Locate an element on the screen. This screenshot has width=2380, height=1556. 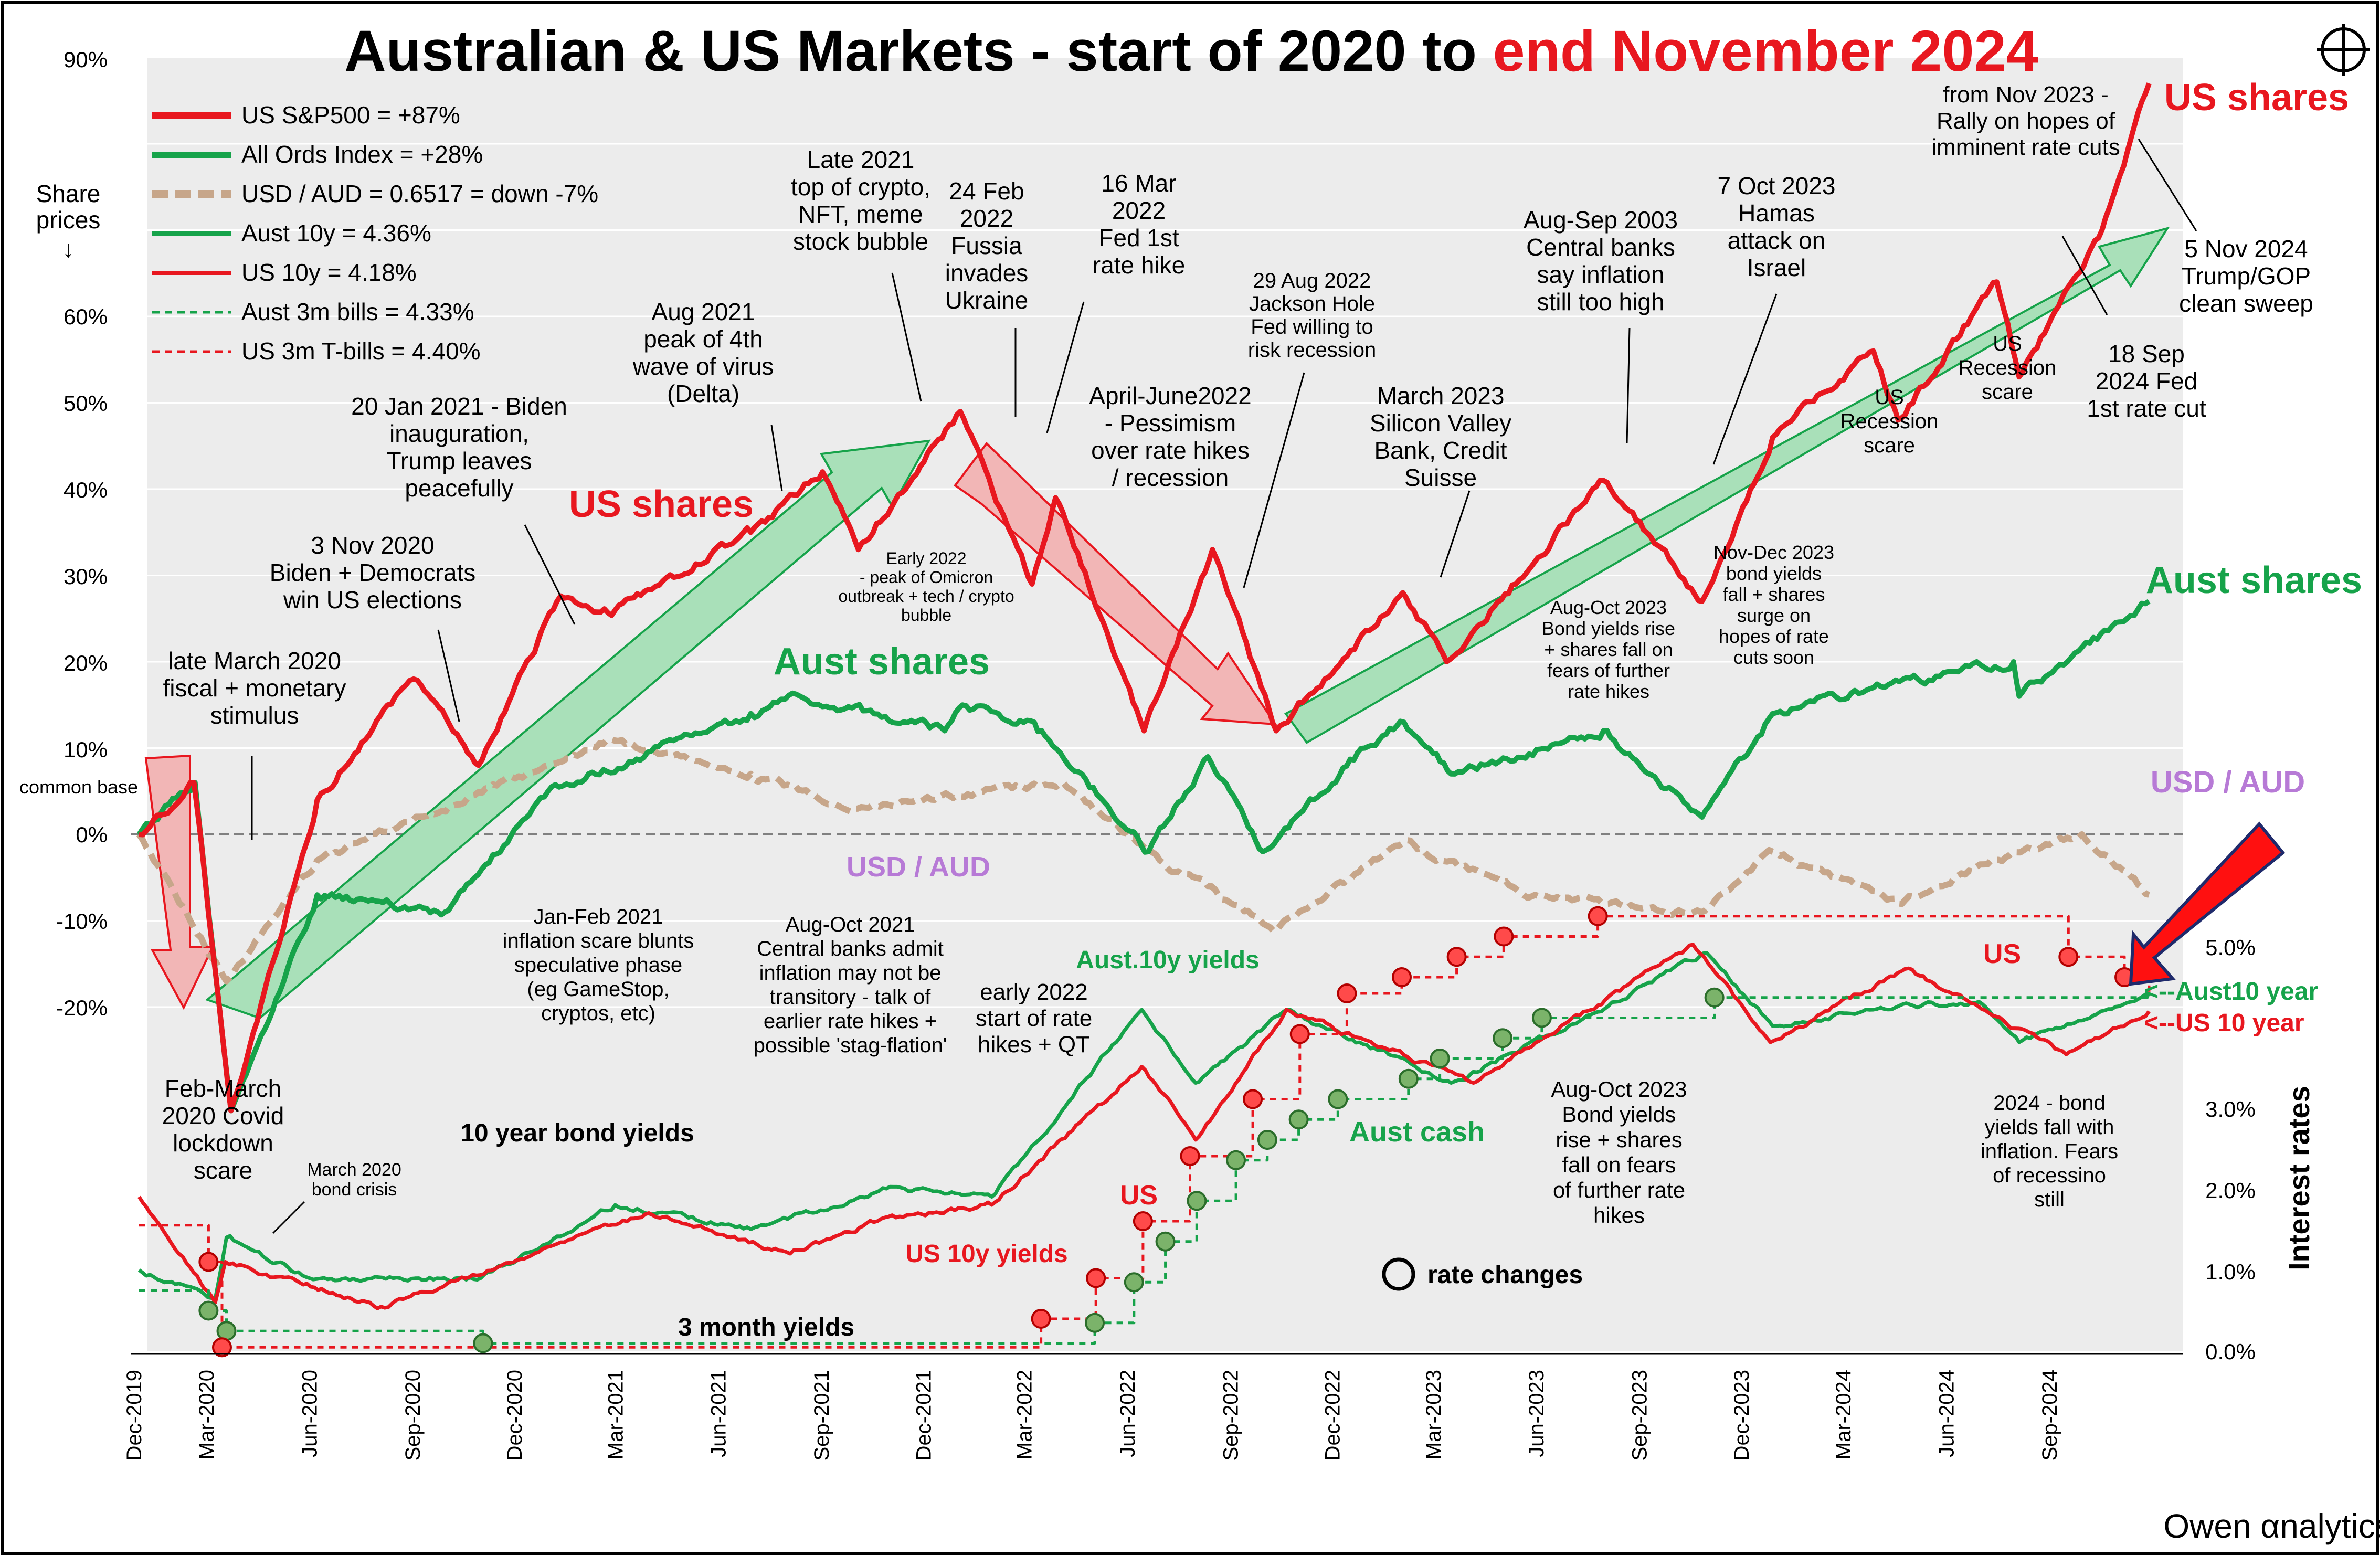
annotation-line: win US elections is located at coordinates (372, 600).